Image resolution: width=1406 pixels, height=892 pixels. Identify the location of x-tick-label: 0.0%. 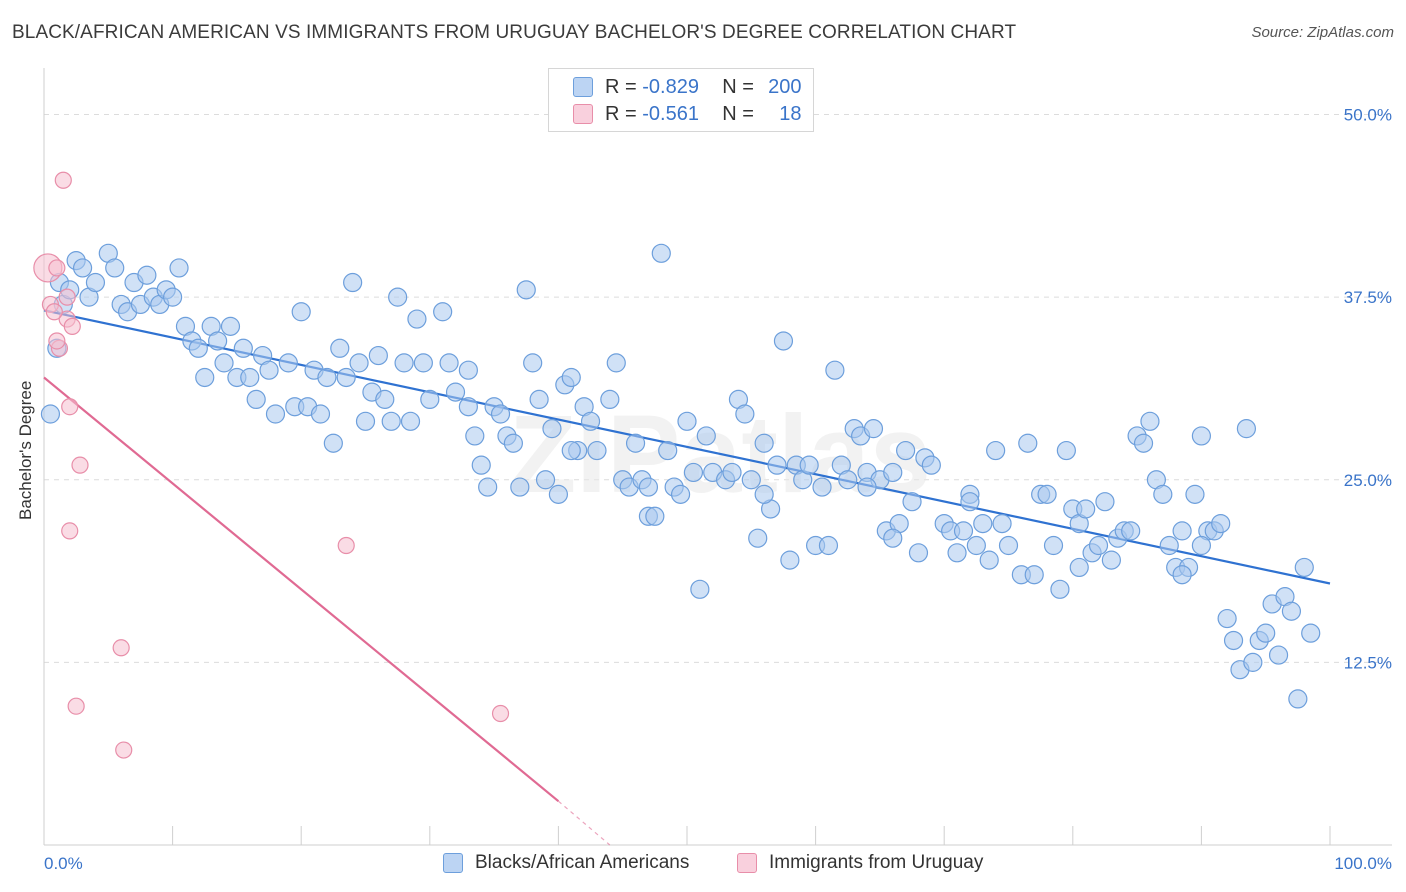
(63, 863).